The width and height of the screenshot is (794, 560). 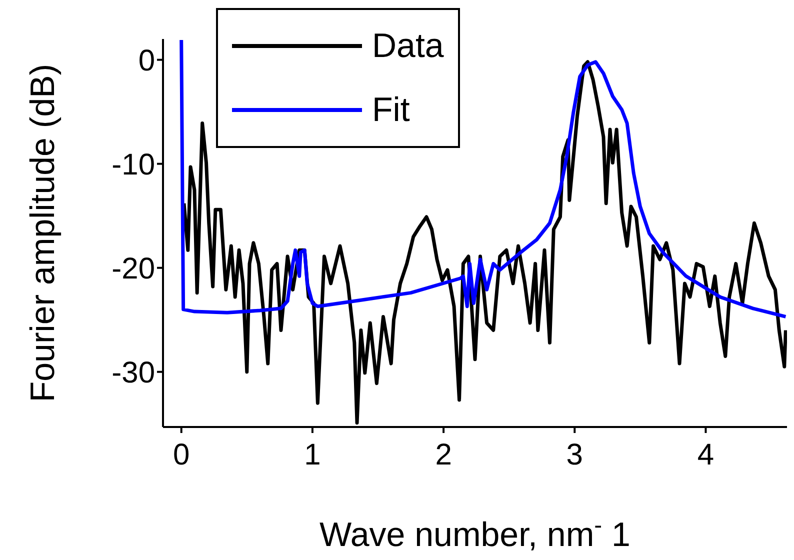 What do you see at coordinates (146, 61) in the screenshot?
I see `y-tick-label: 0` at bounding box center [146, 61].